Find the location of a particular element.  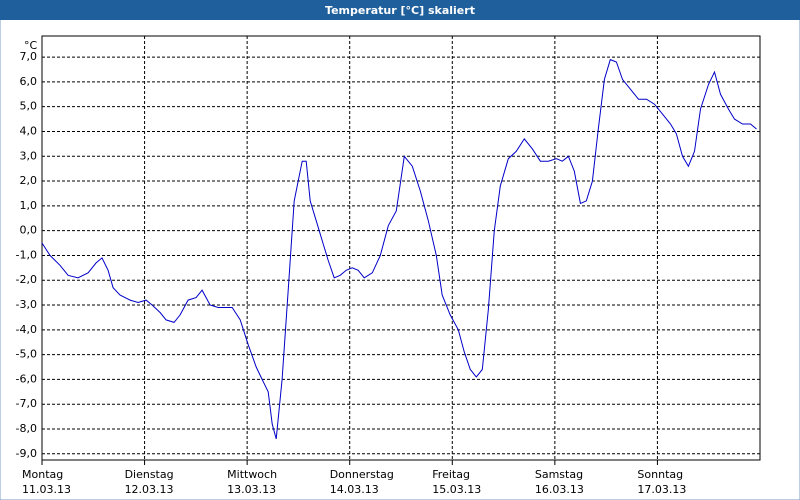

y-tick-label: -7,0 is located at coordinates (26, 403).